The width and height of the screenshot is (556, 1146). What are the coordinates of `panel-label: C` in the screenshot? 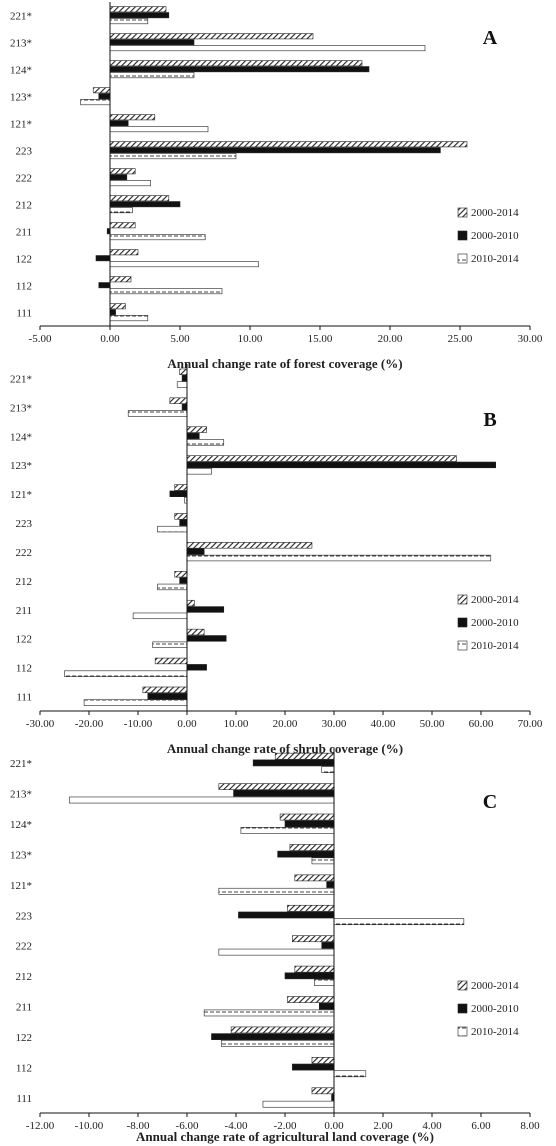 It's located at (490, 802).